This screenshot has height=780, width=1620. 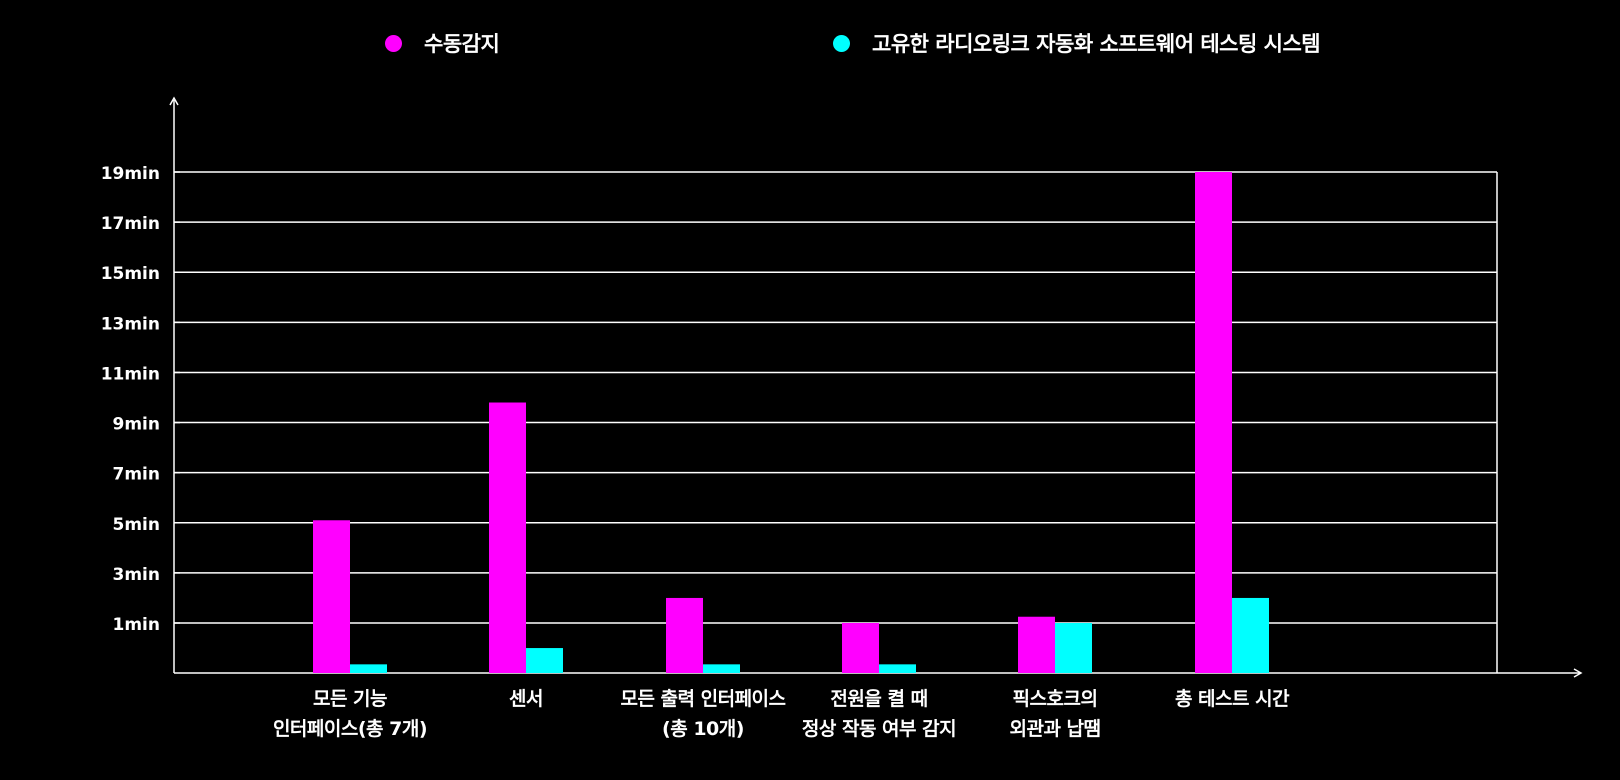 What do you see at coordinates (130, 374) in the screenshot?
I see `y-tick-label: 11min` at bounding box center [130, 374].